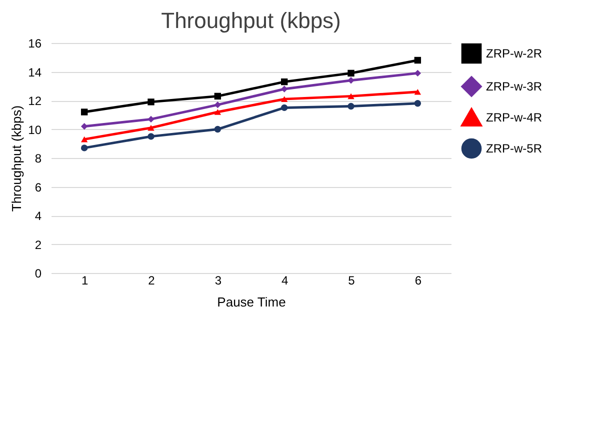 Image resolution: width=592 pixels, height=423 pixels. Describe the element at coordinates (38, 159) in the screenshot. I see `y-tick-label: 8` at that location.